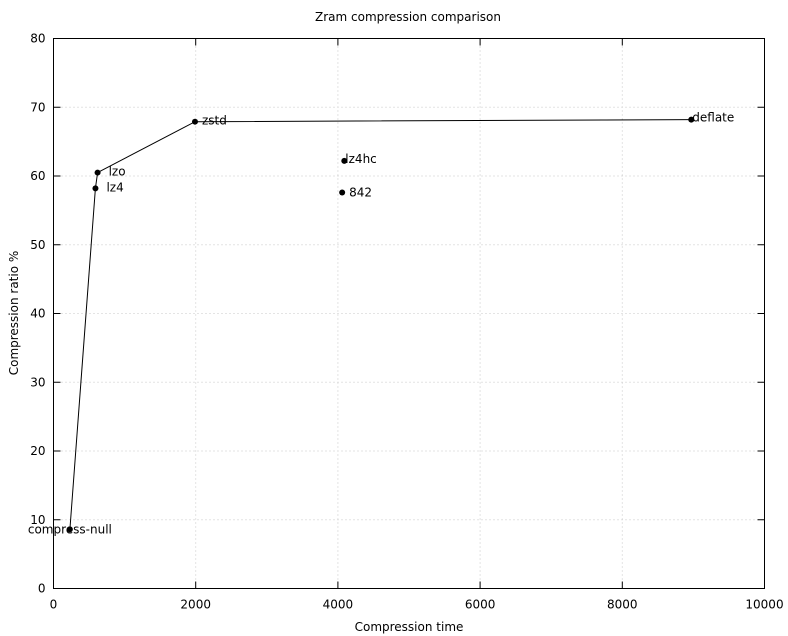  I want to click on x-axis-label: Compression time, so click(409, 627).